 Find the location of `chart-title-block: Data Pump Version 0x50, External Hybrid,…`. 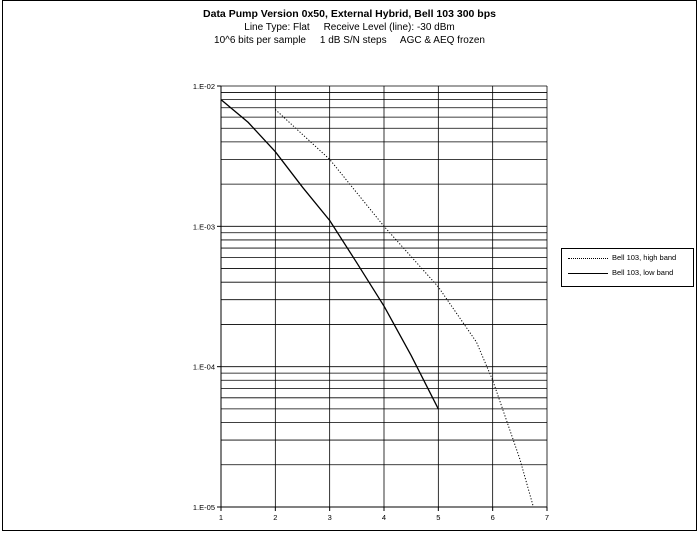

chart-title-block: Data Pump Version 0x50, External Hybrid,… is located at coordinates (349, 27).